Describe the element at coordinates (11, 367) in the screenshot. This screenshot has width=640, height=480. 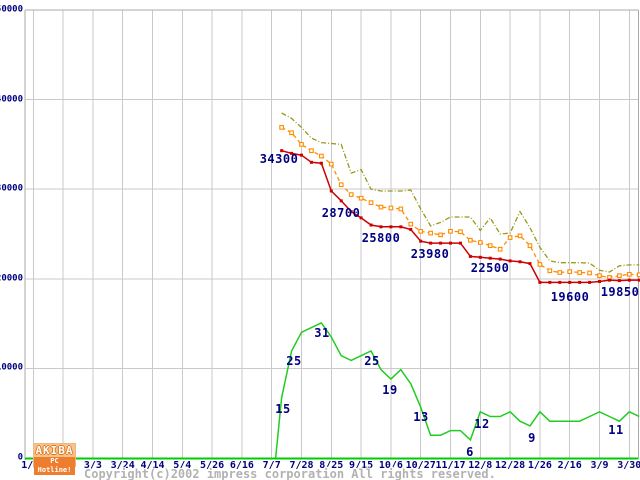
I see `y-tick-label: 10000` at that location.